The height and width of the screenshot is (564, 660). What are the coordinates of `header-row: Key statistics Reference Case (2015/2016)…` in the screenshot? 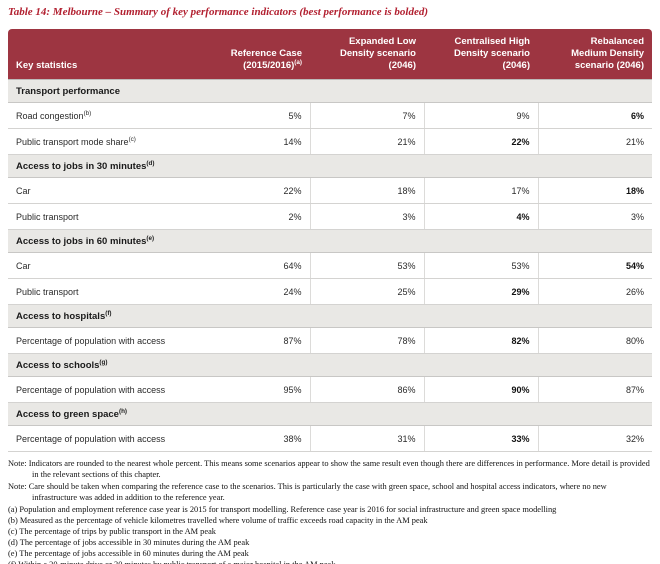 It's located at (330, 54).